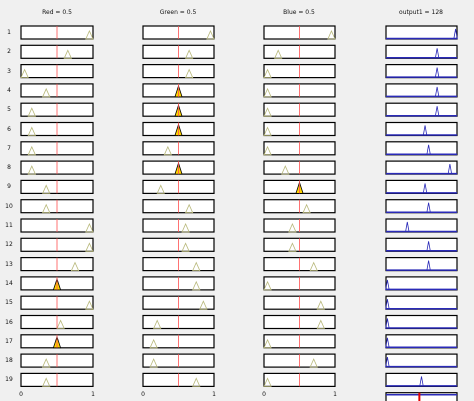 The height and width of the screenshot is (401, 474). I want to click on rule-number: 7, so click(9, 148).